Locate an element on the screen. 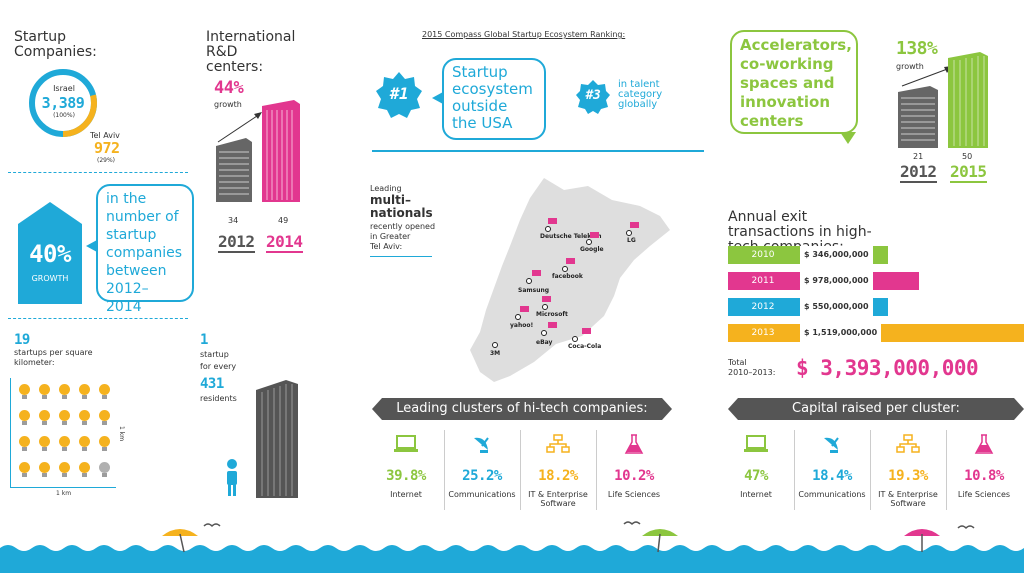  tel-aviv-map is located at coordinates (570, 280).